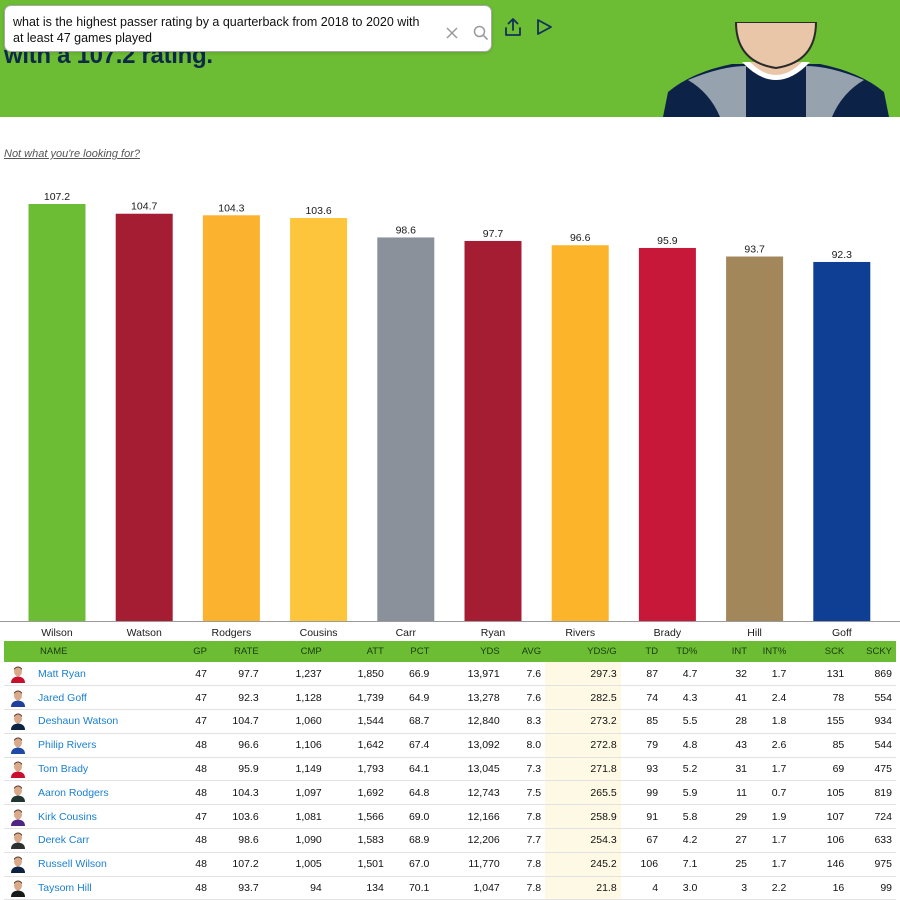 This screenshot has height=900, width=900. Describe the element at coordinates (468, 817) in the screenshot. I see `table-cell-yds: 12,166` at that location.